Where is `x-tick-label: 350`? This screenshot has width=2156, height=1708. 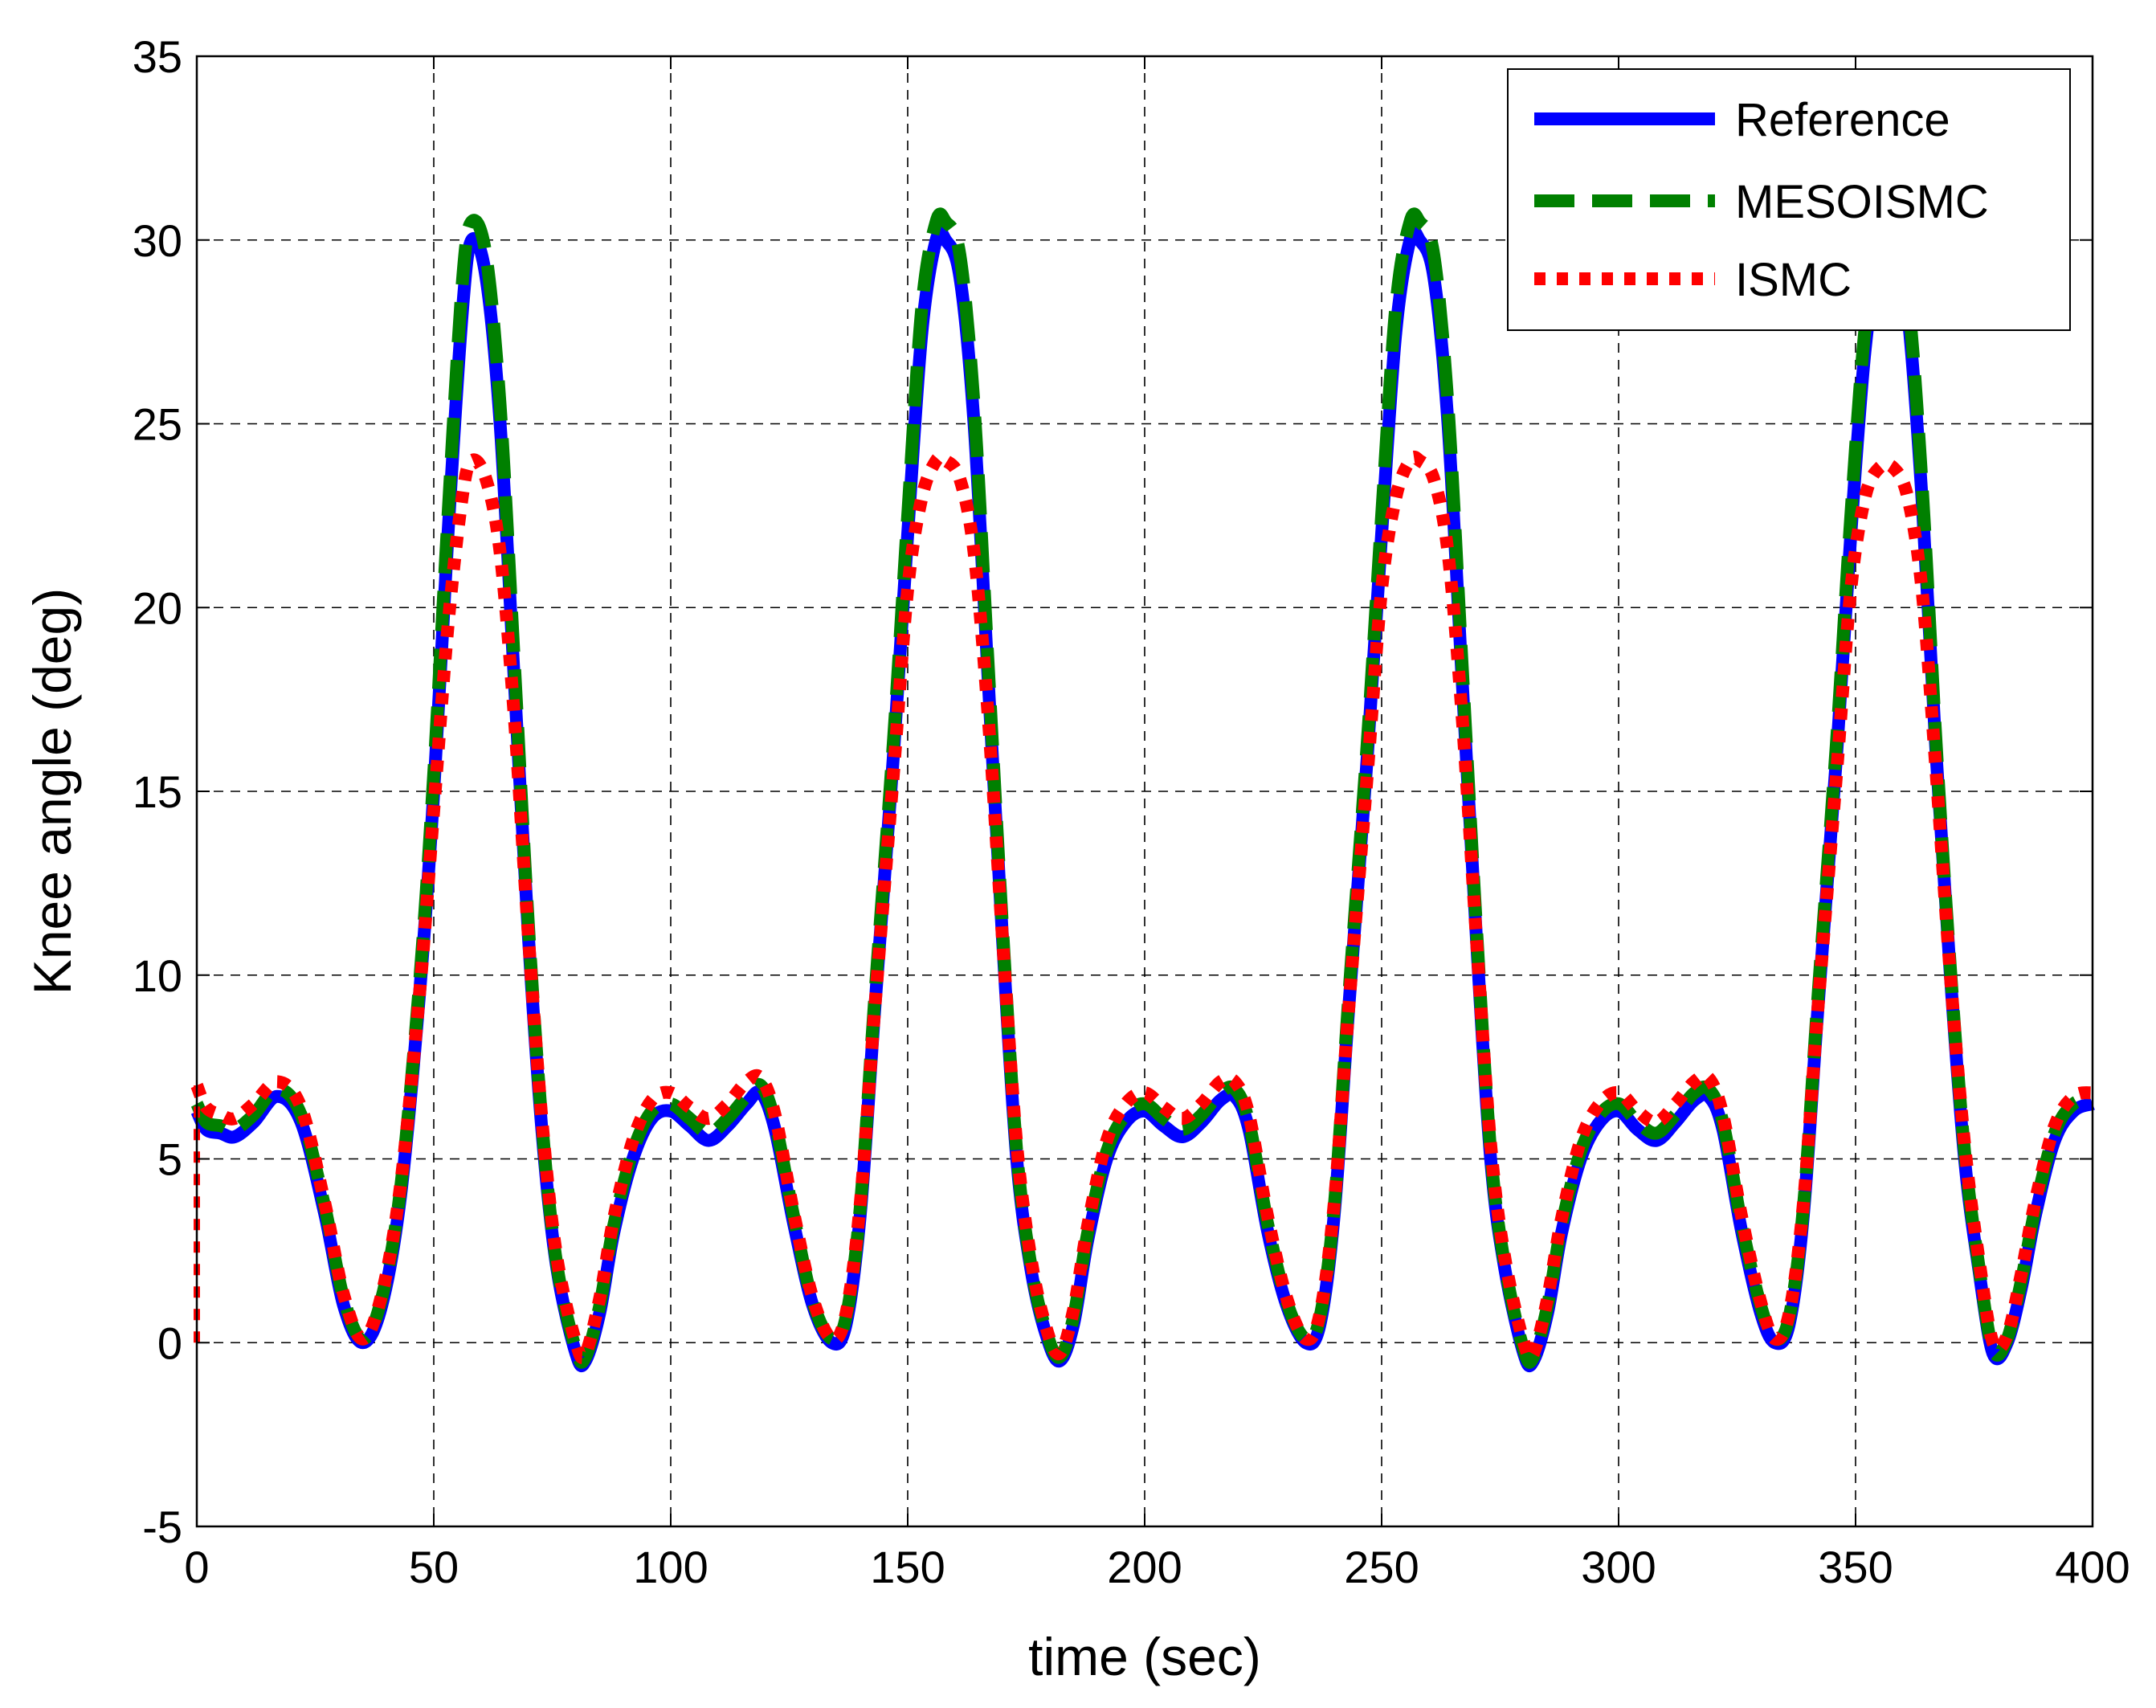
x-tick-label: 350 is located at coordinates (1855, 1567).